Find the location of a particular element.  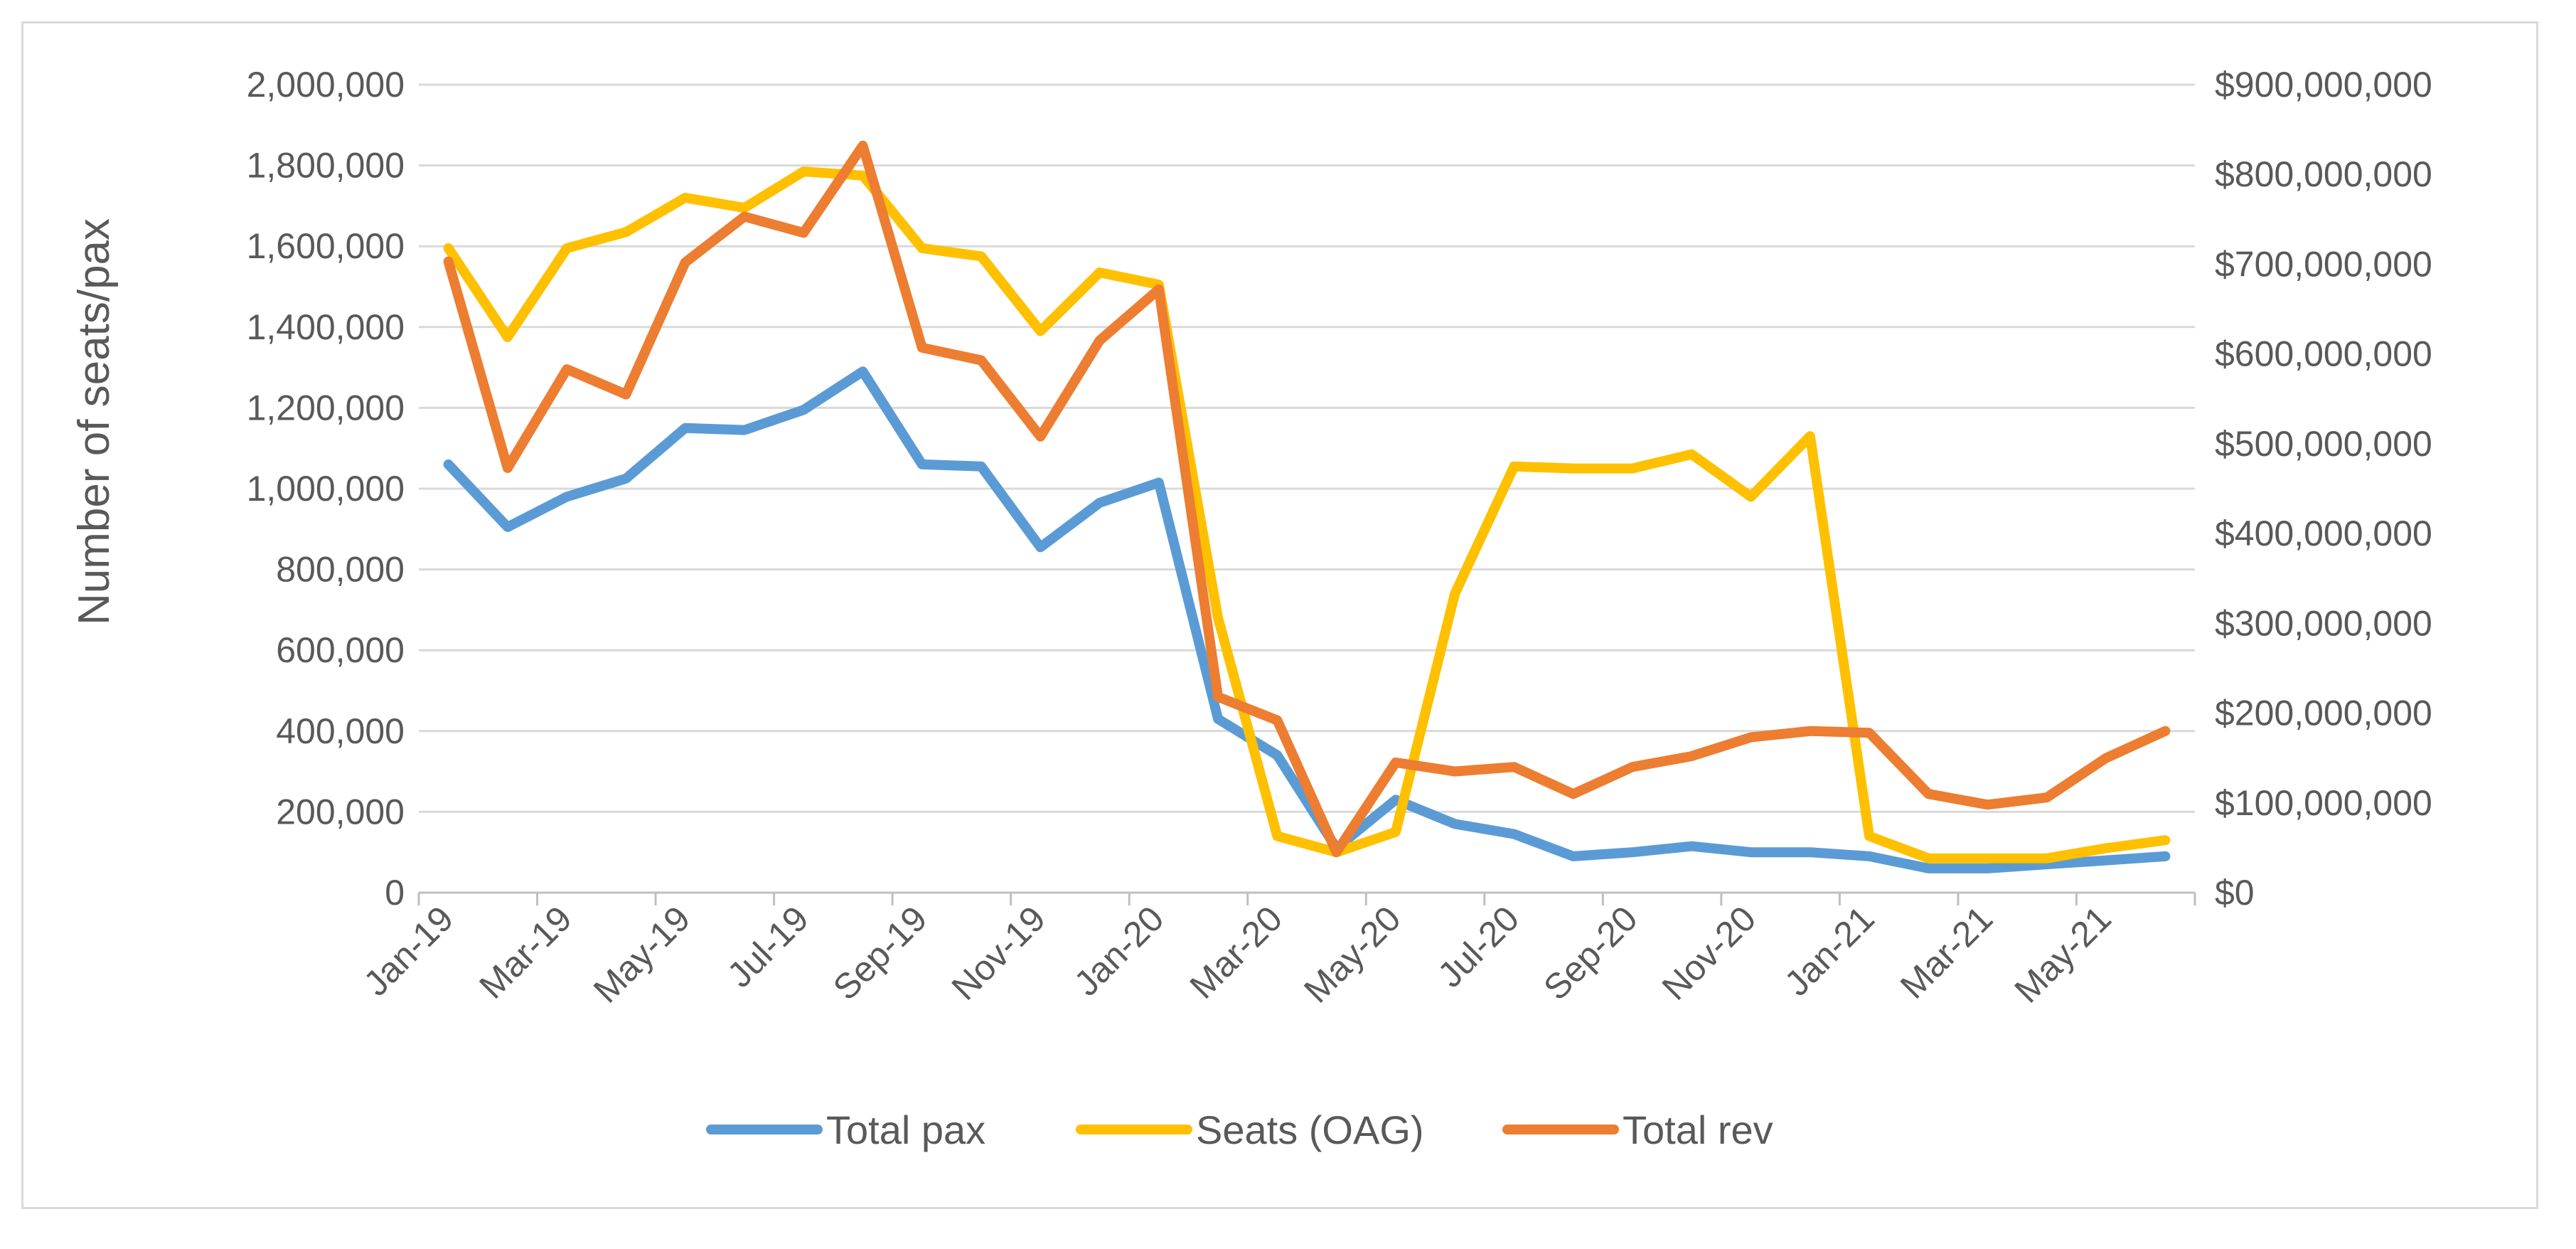

x-tick-label: Sep-19 is located at coordinates (880, 953).